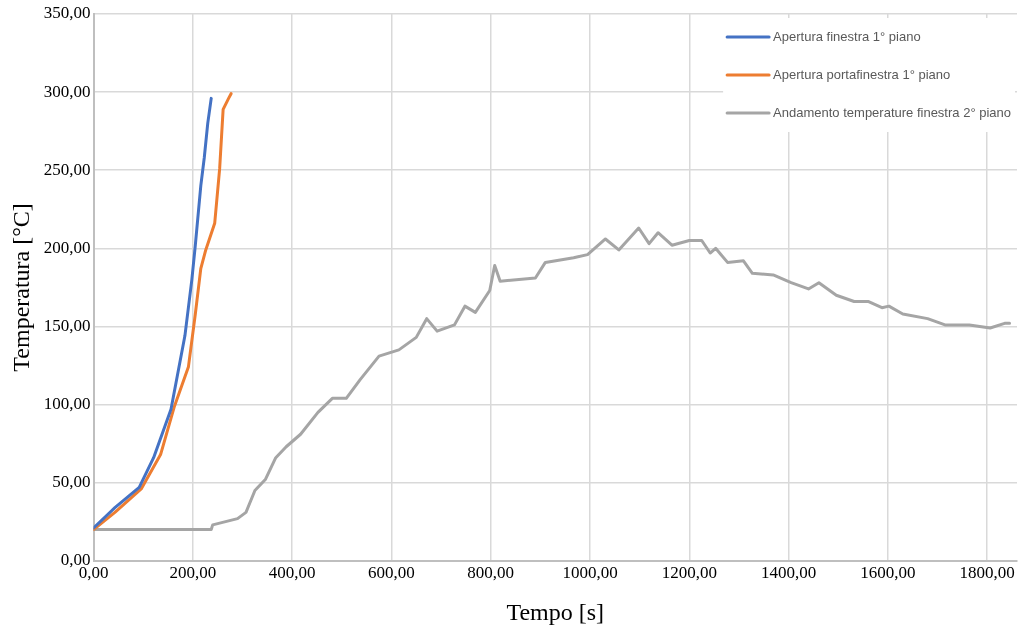  I want to click on x-tick-label: 1800,00, so click(987, 573).